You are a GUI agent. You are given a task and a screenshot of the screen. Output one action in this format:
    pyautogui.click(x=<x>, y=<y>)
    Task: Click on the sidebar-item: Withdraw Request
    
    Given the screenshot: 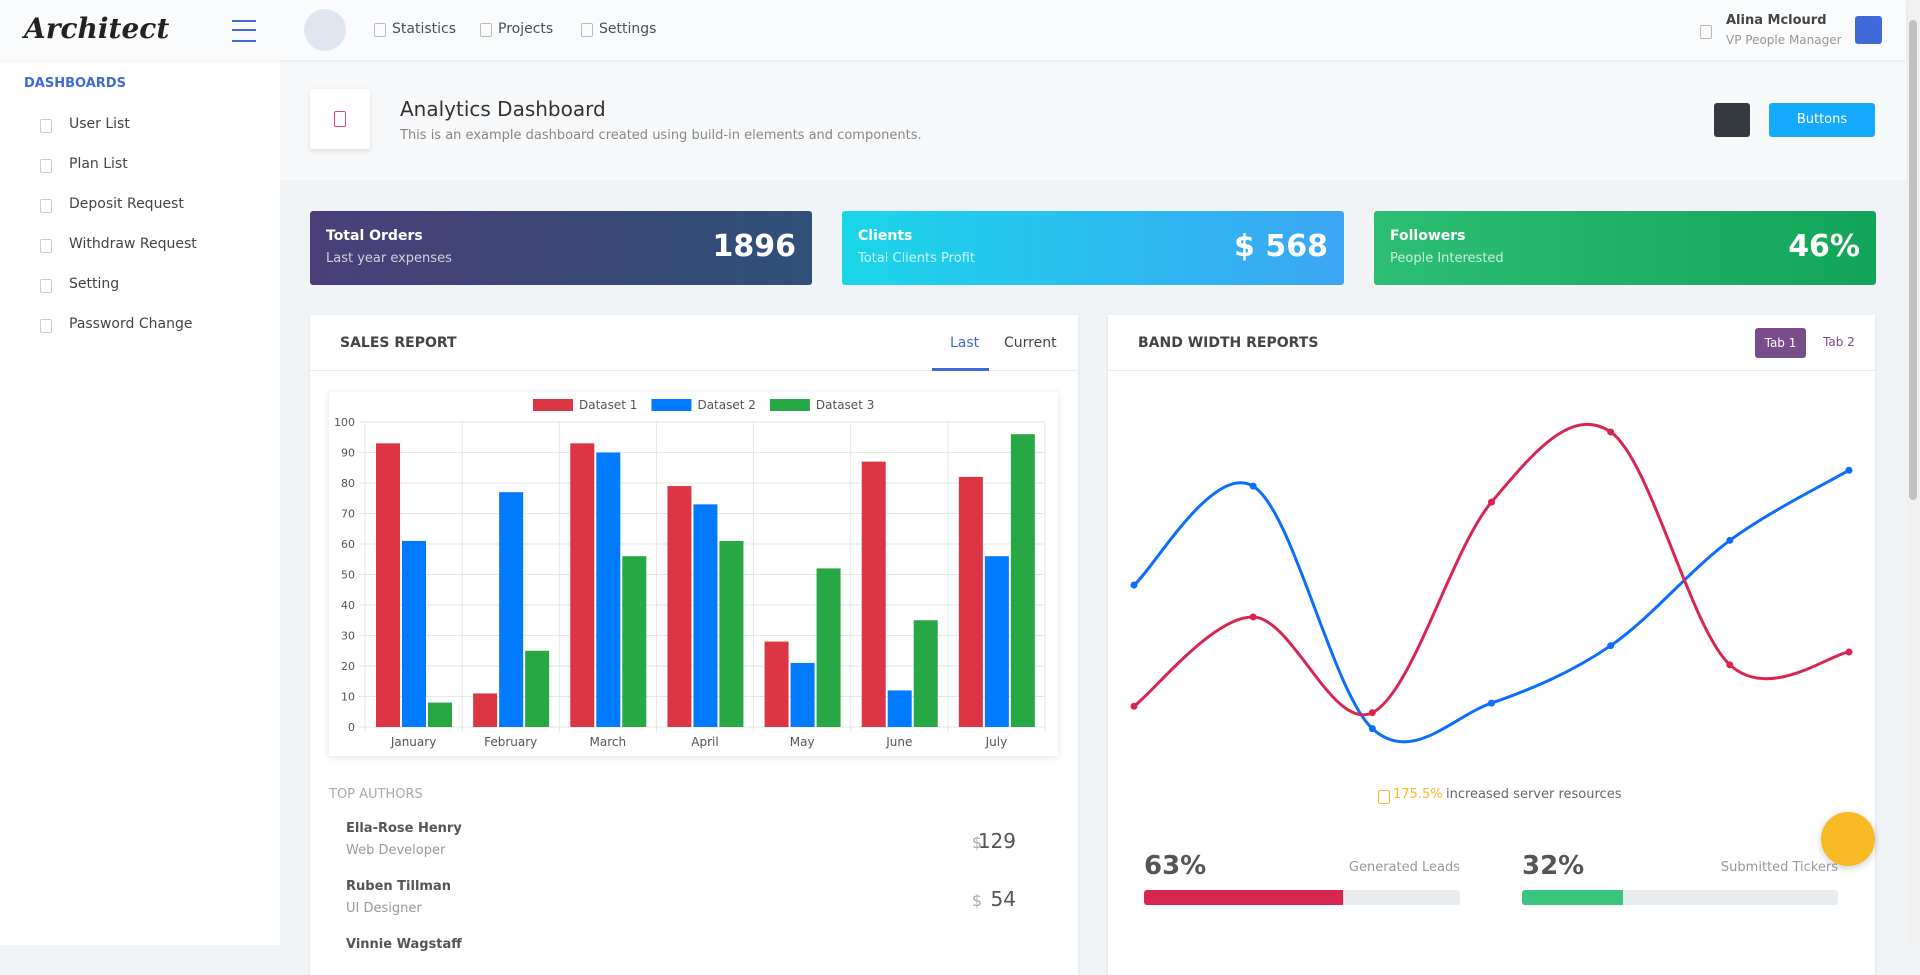 What is the action you would take?
    pyautogui.click(x=133, y=244)
    